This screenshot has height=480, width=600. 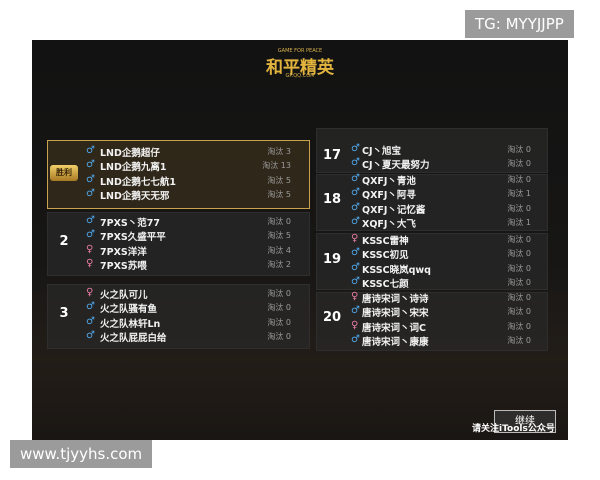 What do you see at coordinates (332, 200) in the screenshot?
I see `team-rank: 18` at bounding box center [332, 200].